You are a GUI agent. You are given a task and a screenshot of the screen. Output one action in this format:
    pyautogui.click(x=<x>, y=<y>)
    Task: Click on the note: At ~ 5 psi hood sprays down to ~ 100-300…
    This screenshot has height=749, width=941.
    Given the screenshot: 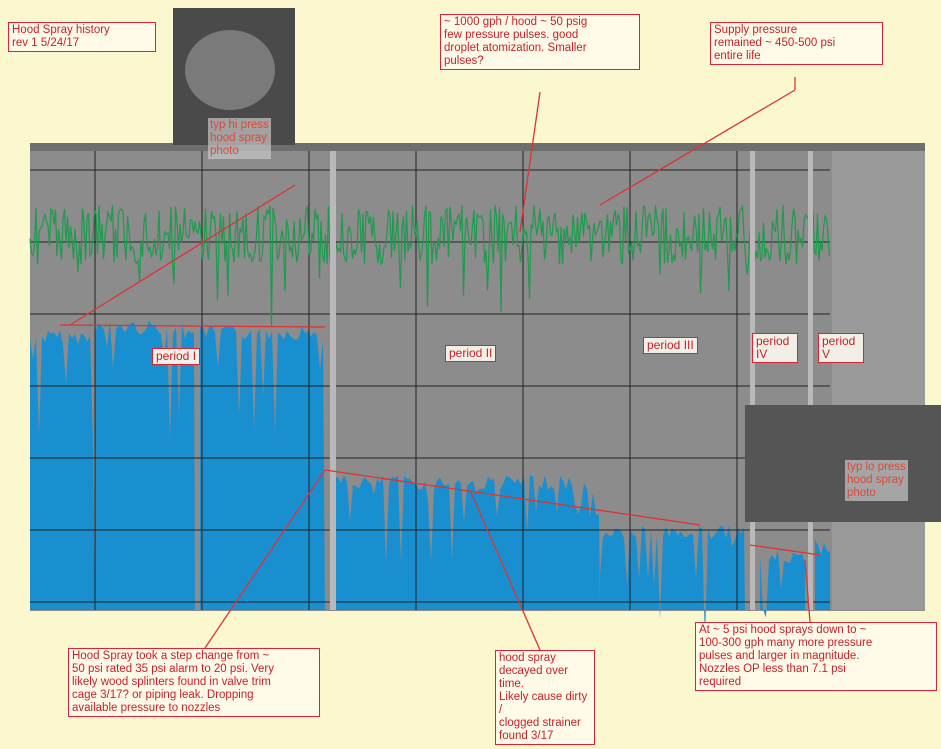 What is the action you would take?
    pyautogui.click(x=816, y=656)
    